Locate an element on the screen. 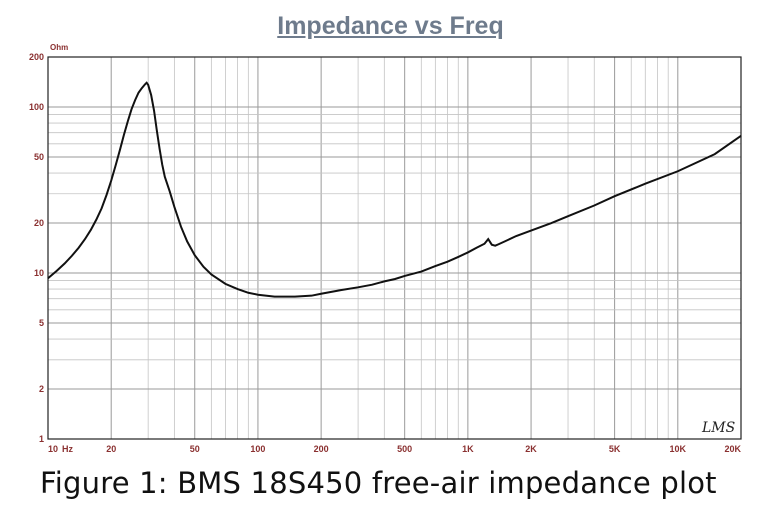  x-tick-label: 20K is located at coordinates (732, 449).